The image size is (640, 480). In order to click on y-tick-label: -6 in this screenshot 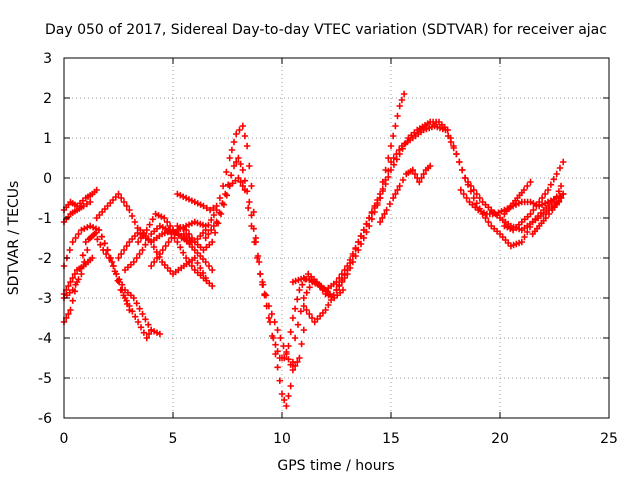, I will do `click(45, 419)`.